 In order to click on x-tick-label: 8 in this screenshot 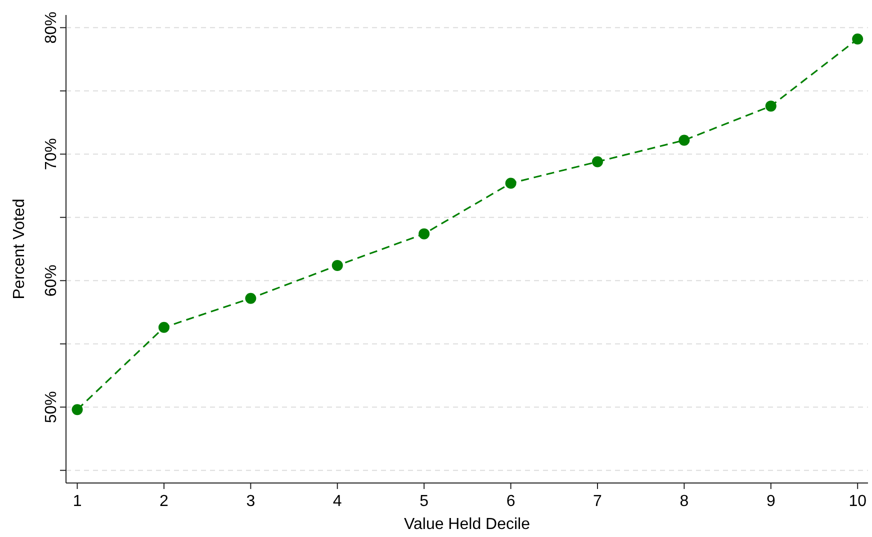, I will do `click(684, 501)`.